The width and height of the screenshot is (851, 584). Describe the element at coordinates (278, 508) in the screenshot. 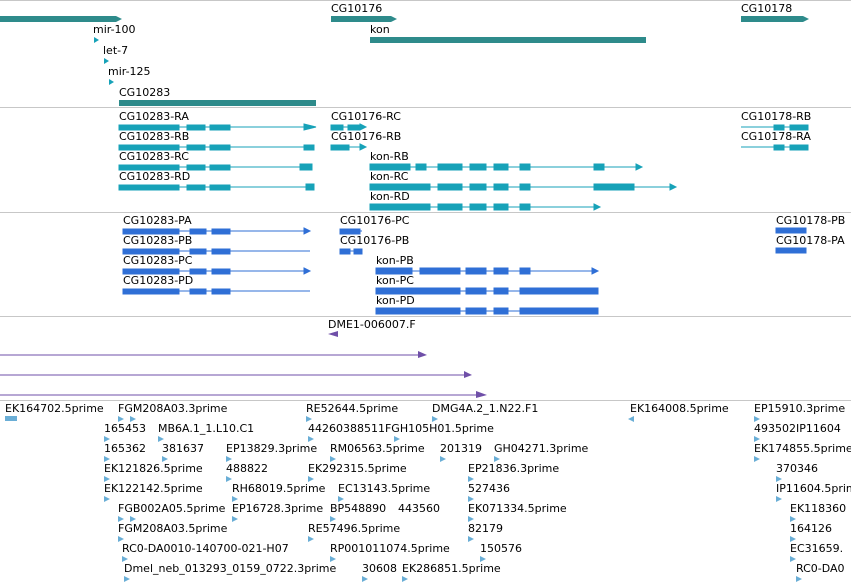

I see `est-label: EP16728.3prime` at that location.